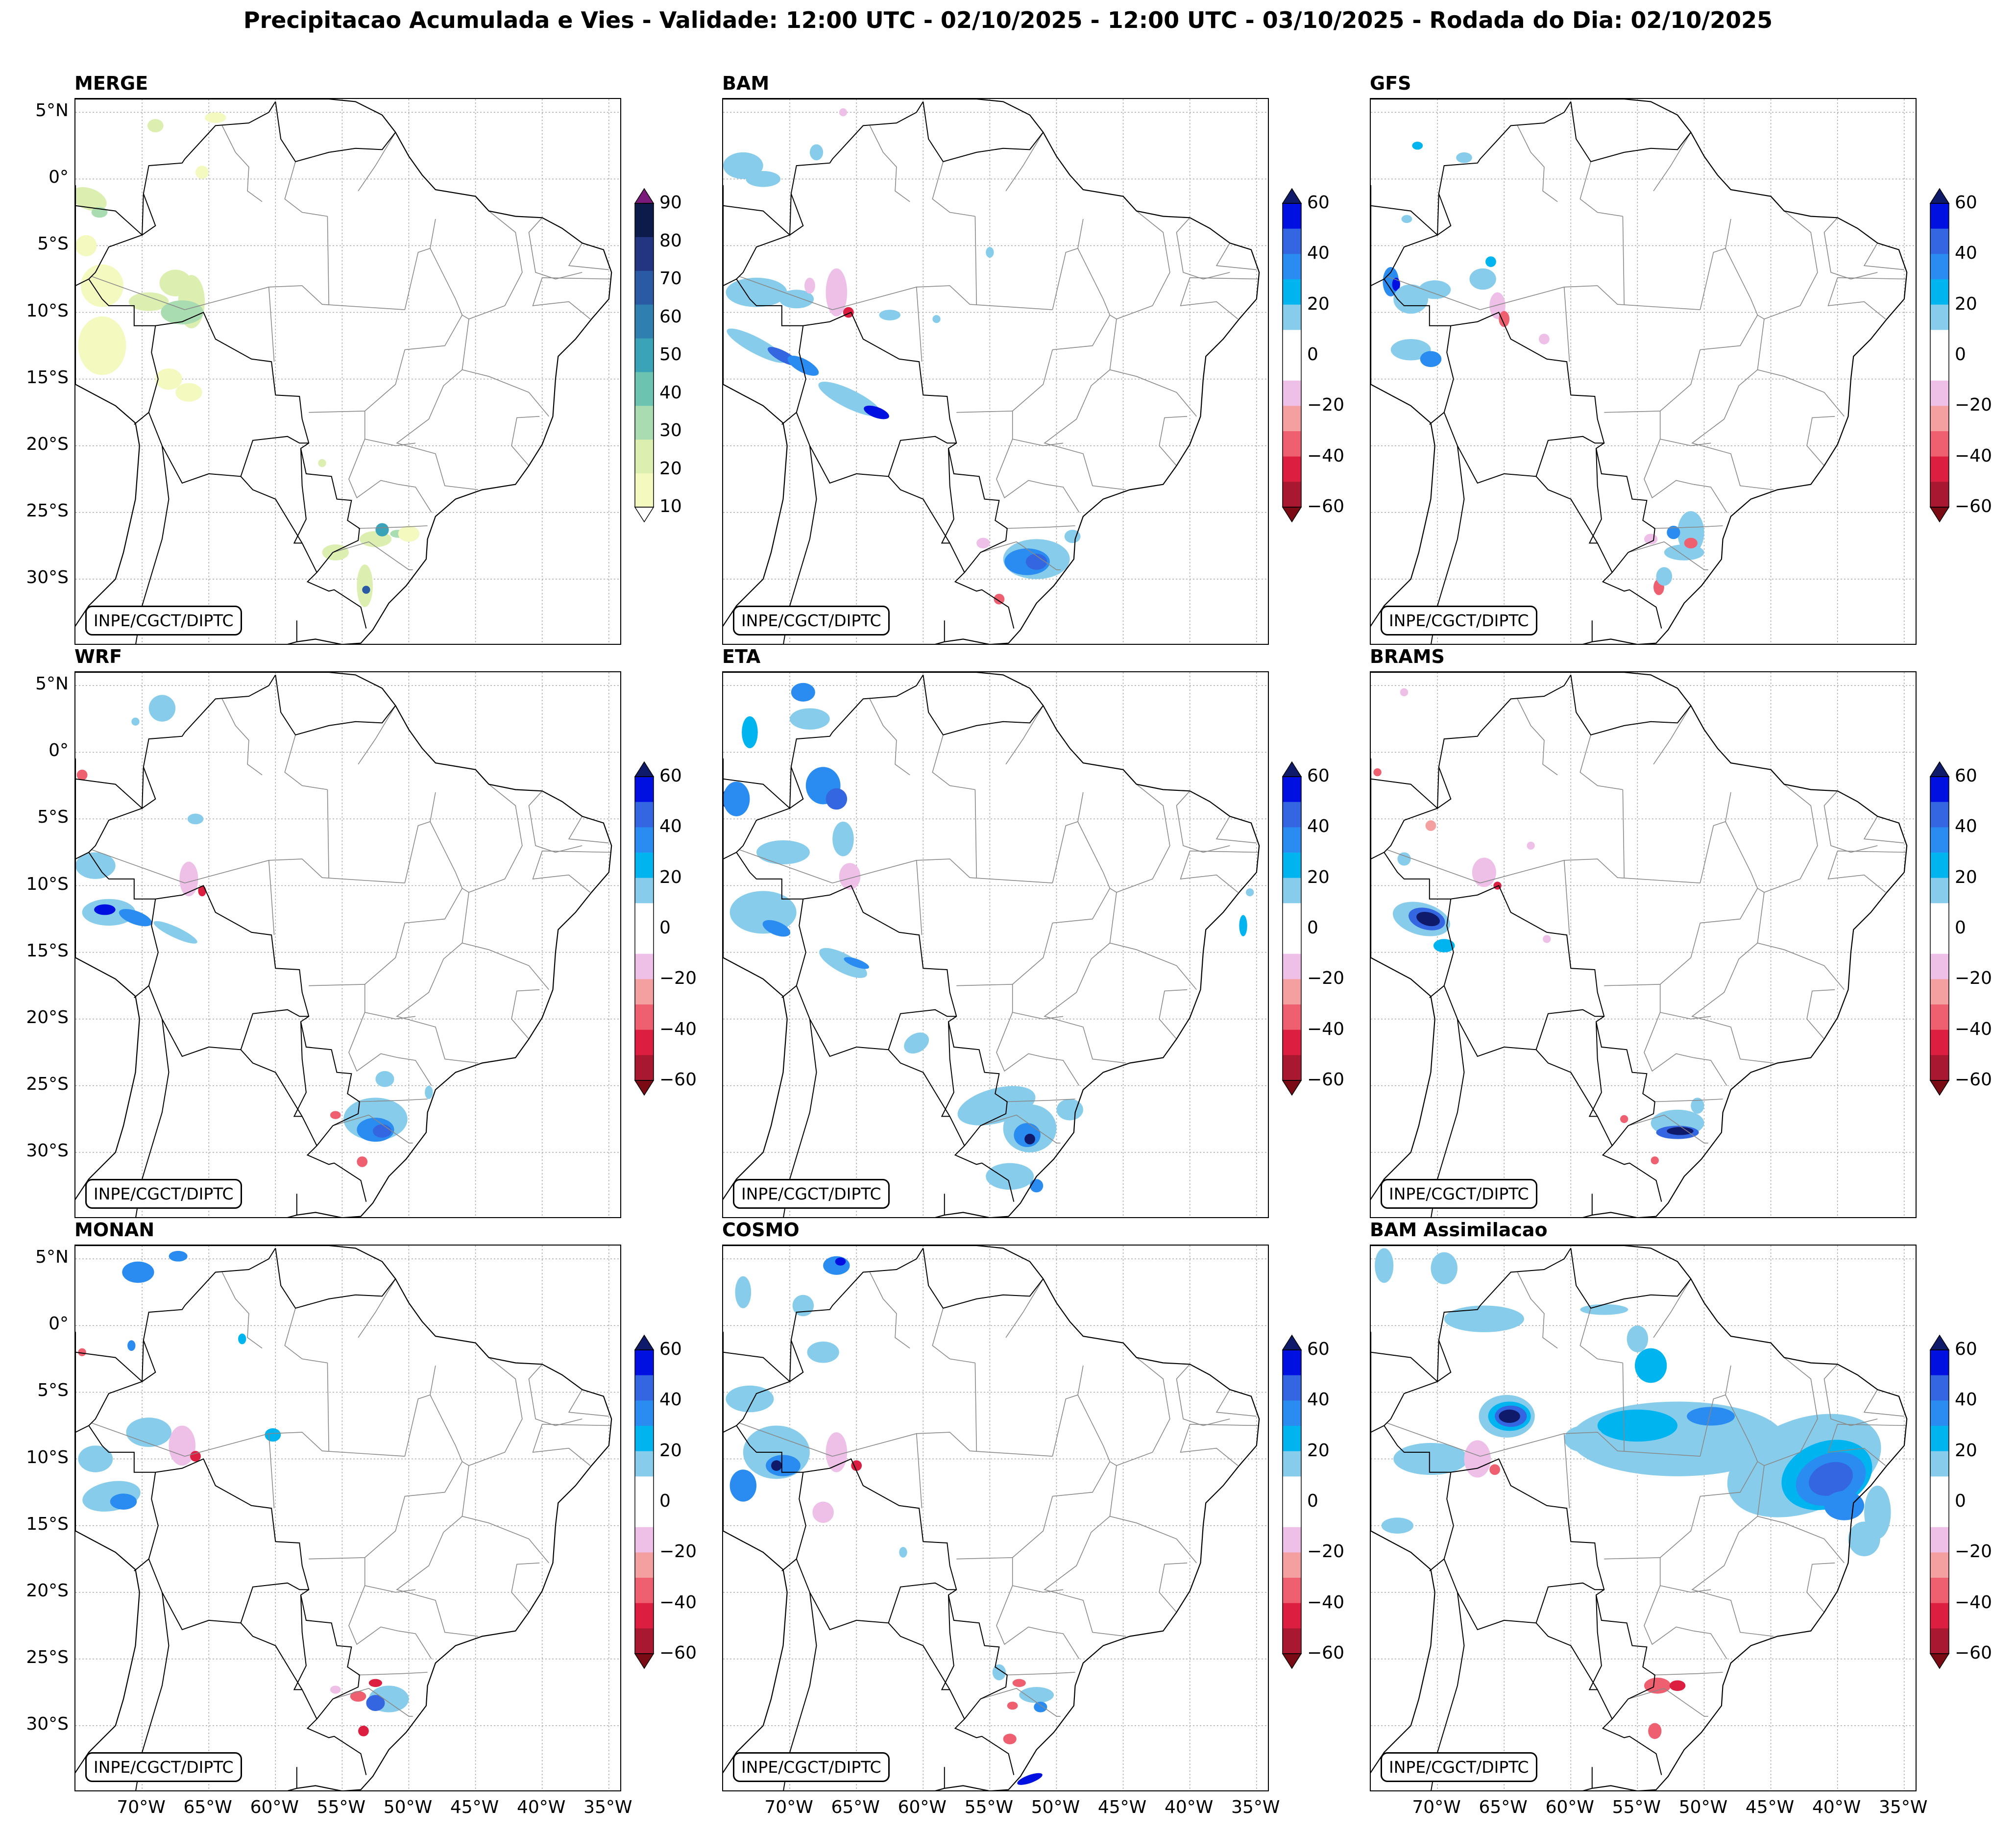  I want to click on colorbar-tick-label: 70, so click(670, 279).